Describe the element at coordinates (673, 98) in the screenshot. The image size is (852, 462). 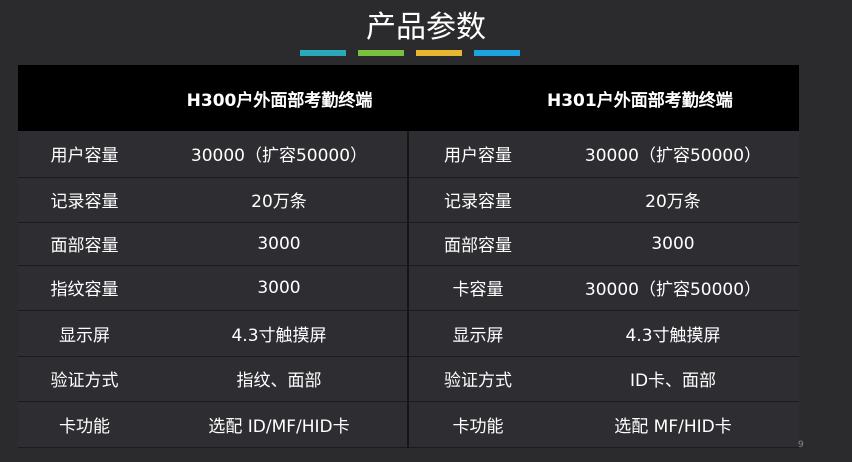
I see `header-h301: H301户外面部考勤终端` at that location.